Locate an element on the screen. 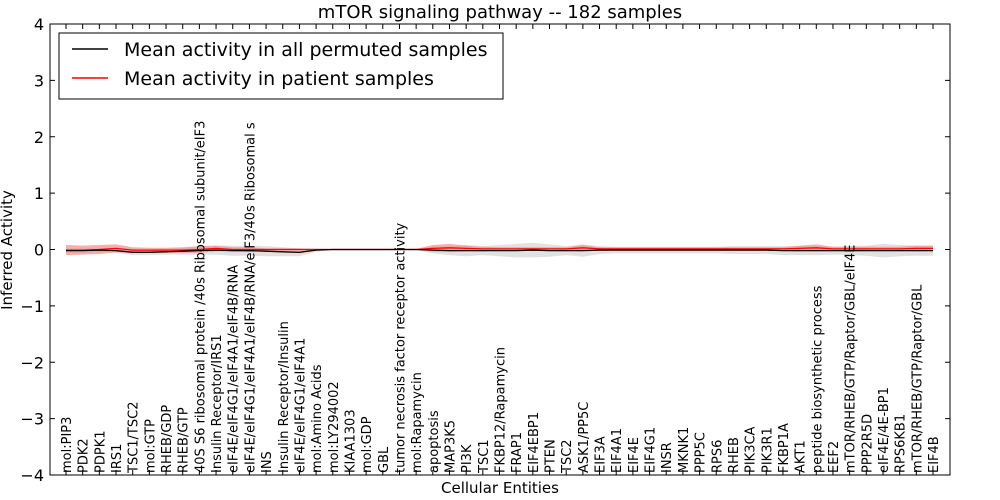 This screenshot has width=1000, height=500. x-tick-label: FRAP1 is located at coordinates (517, 452).